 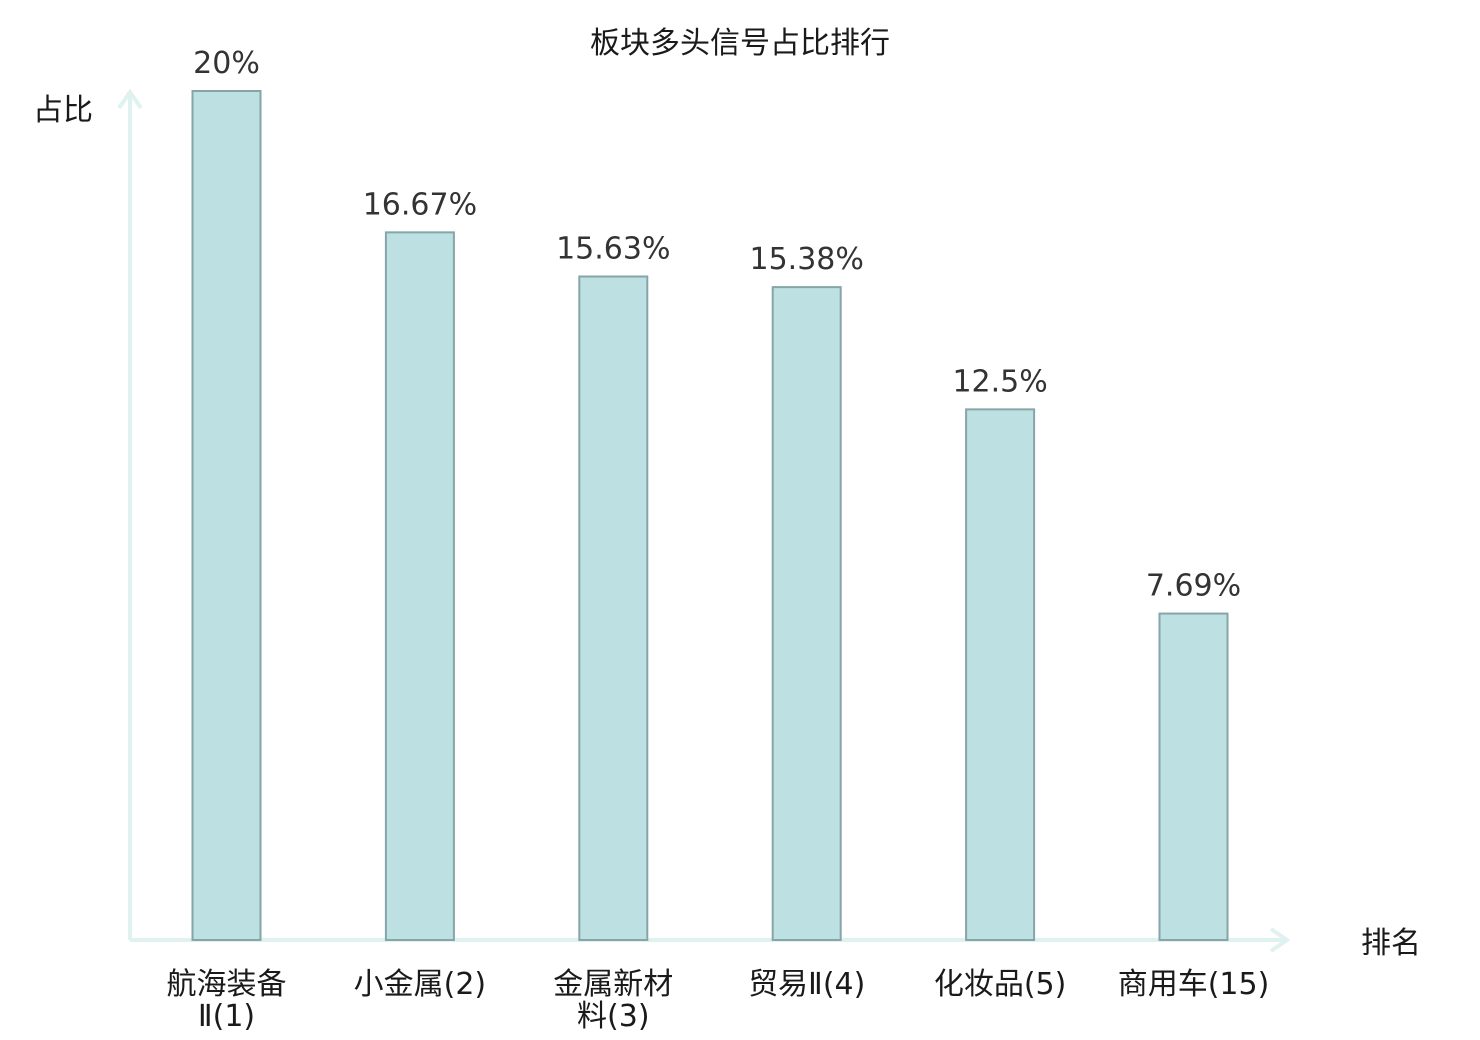 I want to click on bar-value-label: 7.69%, so click(x=1193, y=586).